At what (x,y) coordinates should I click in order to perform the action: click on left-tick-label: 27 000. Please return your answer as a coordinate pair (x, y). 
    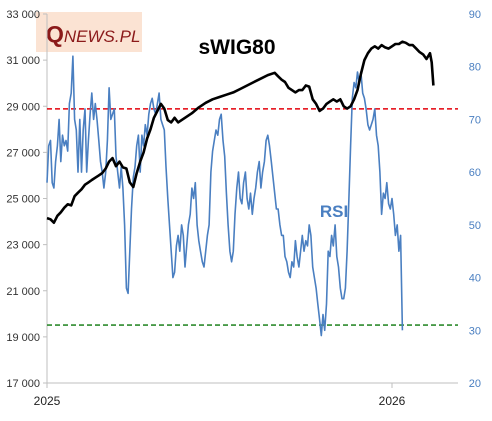
    Looking at the image, I should click on (23, 153).